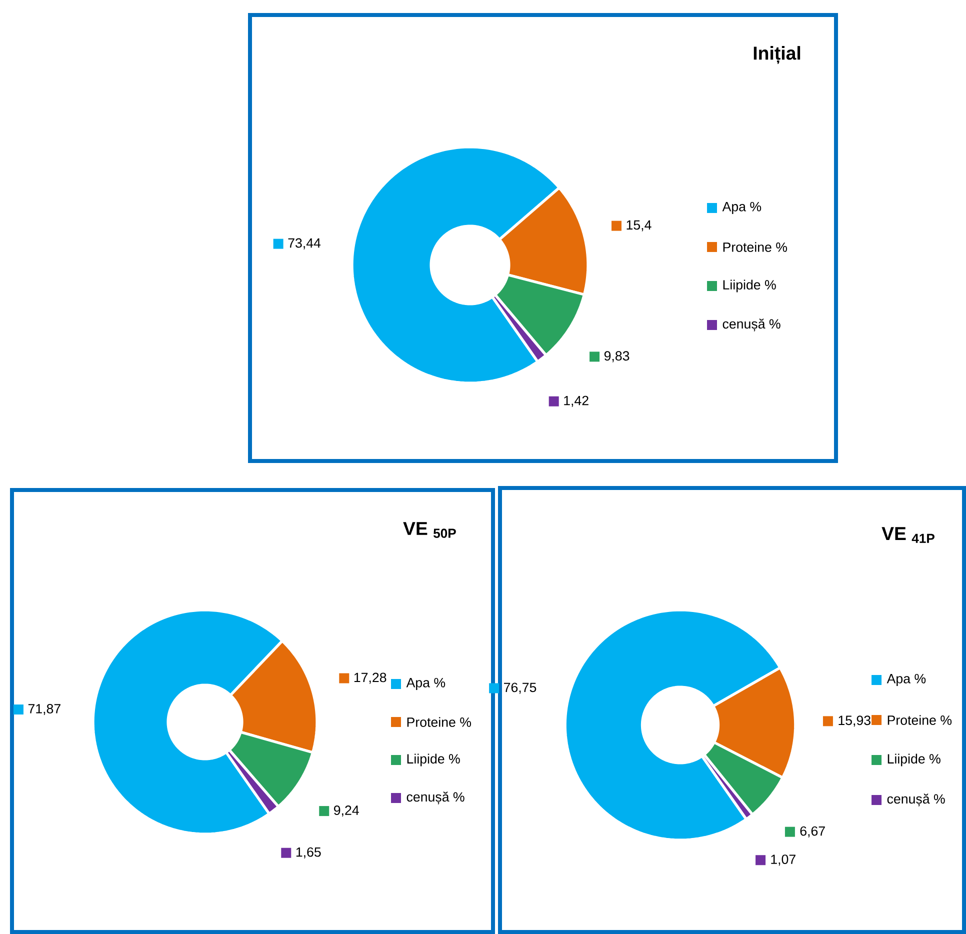  I want to click on chart-title: Inițial, so click(777, 55).